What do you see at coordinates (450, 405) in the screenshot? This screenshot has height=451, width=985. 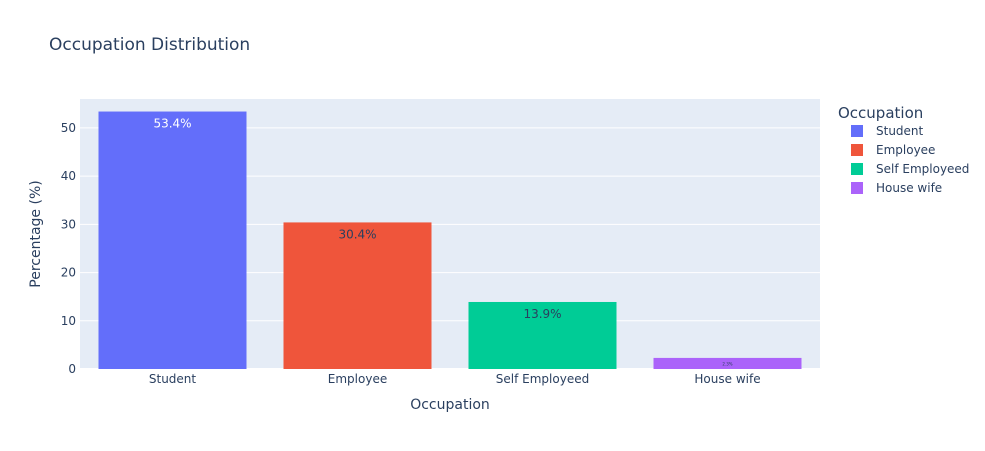 I see `x-axis-label: Occupation` at bounding box center [450, 405].